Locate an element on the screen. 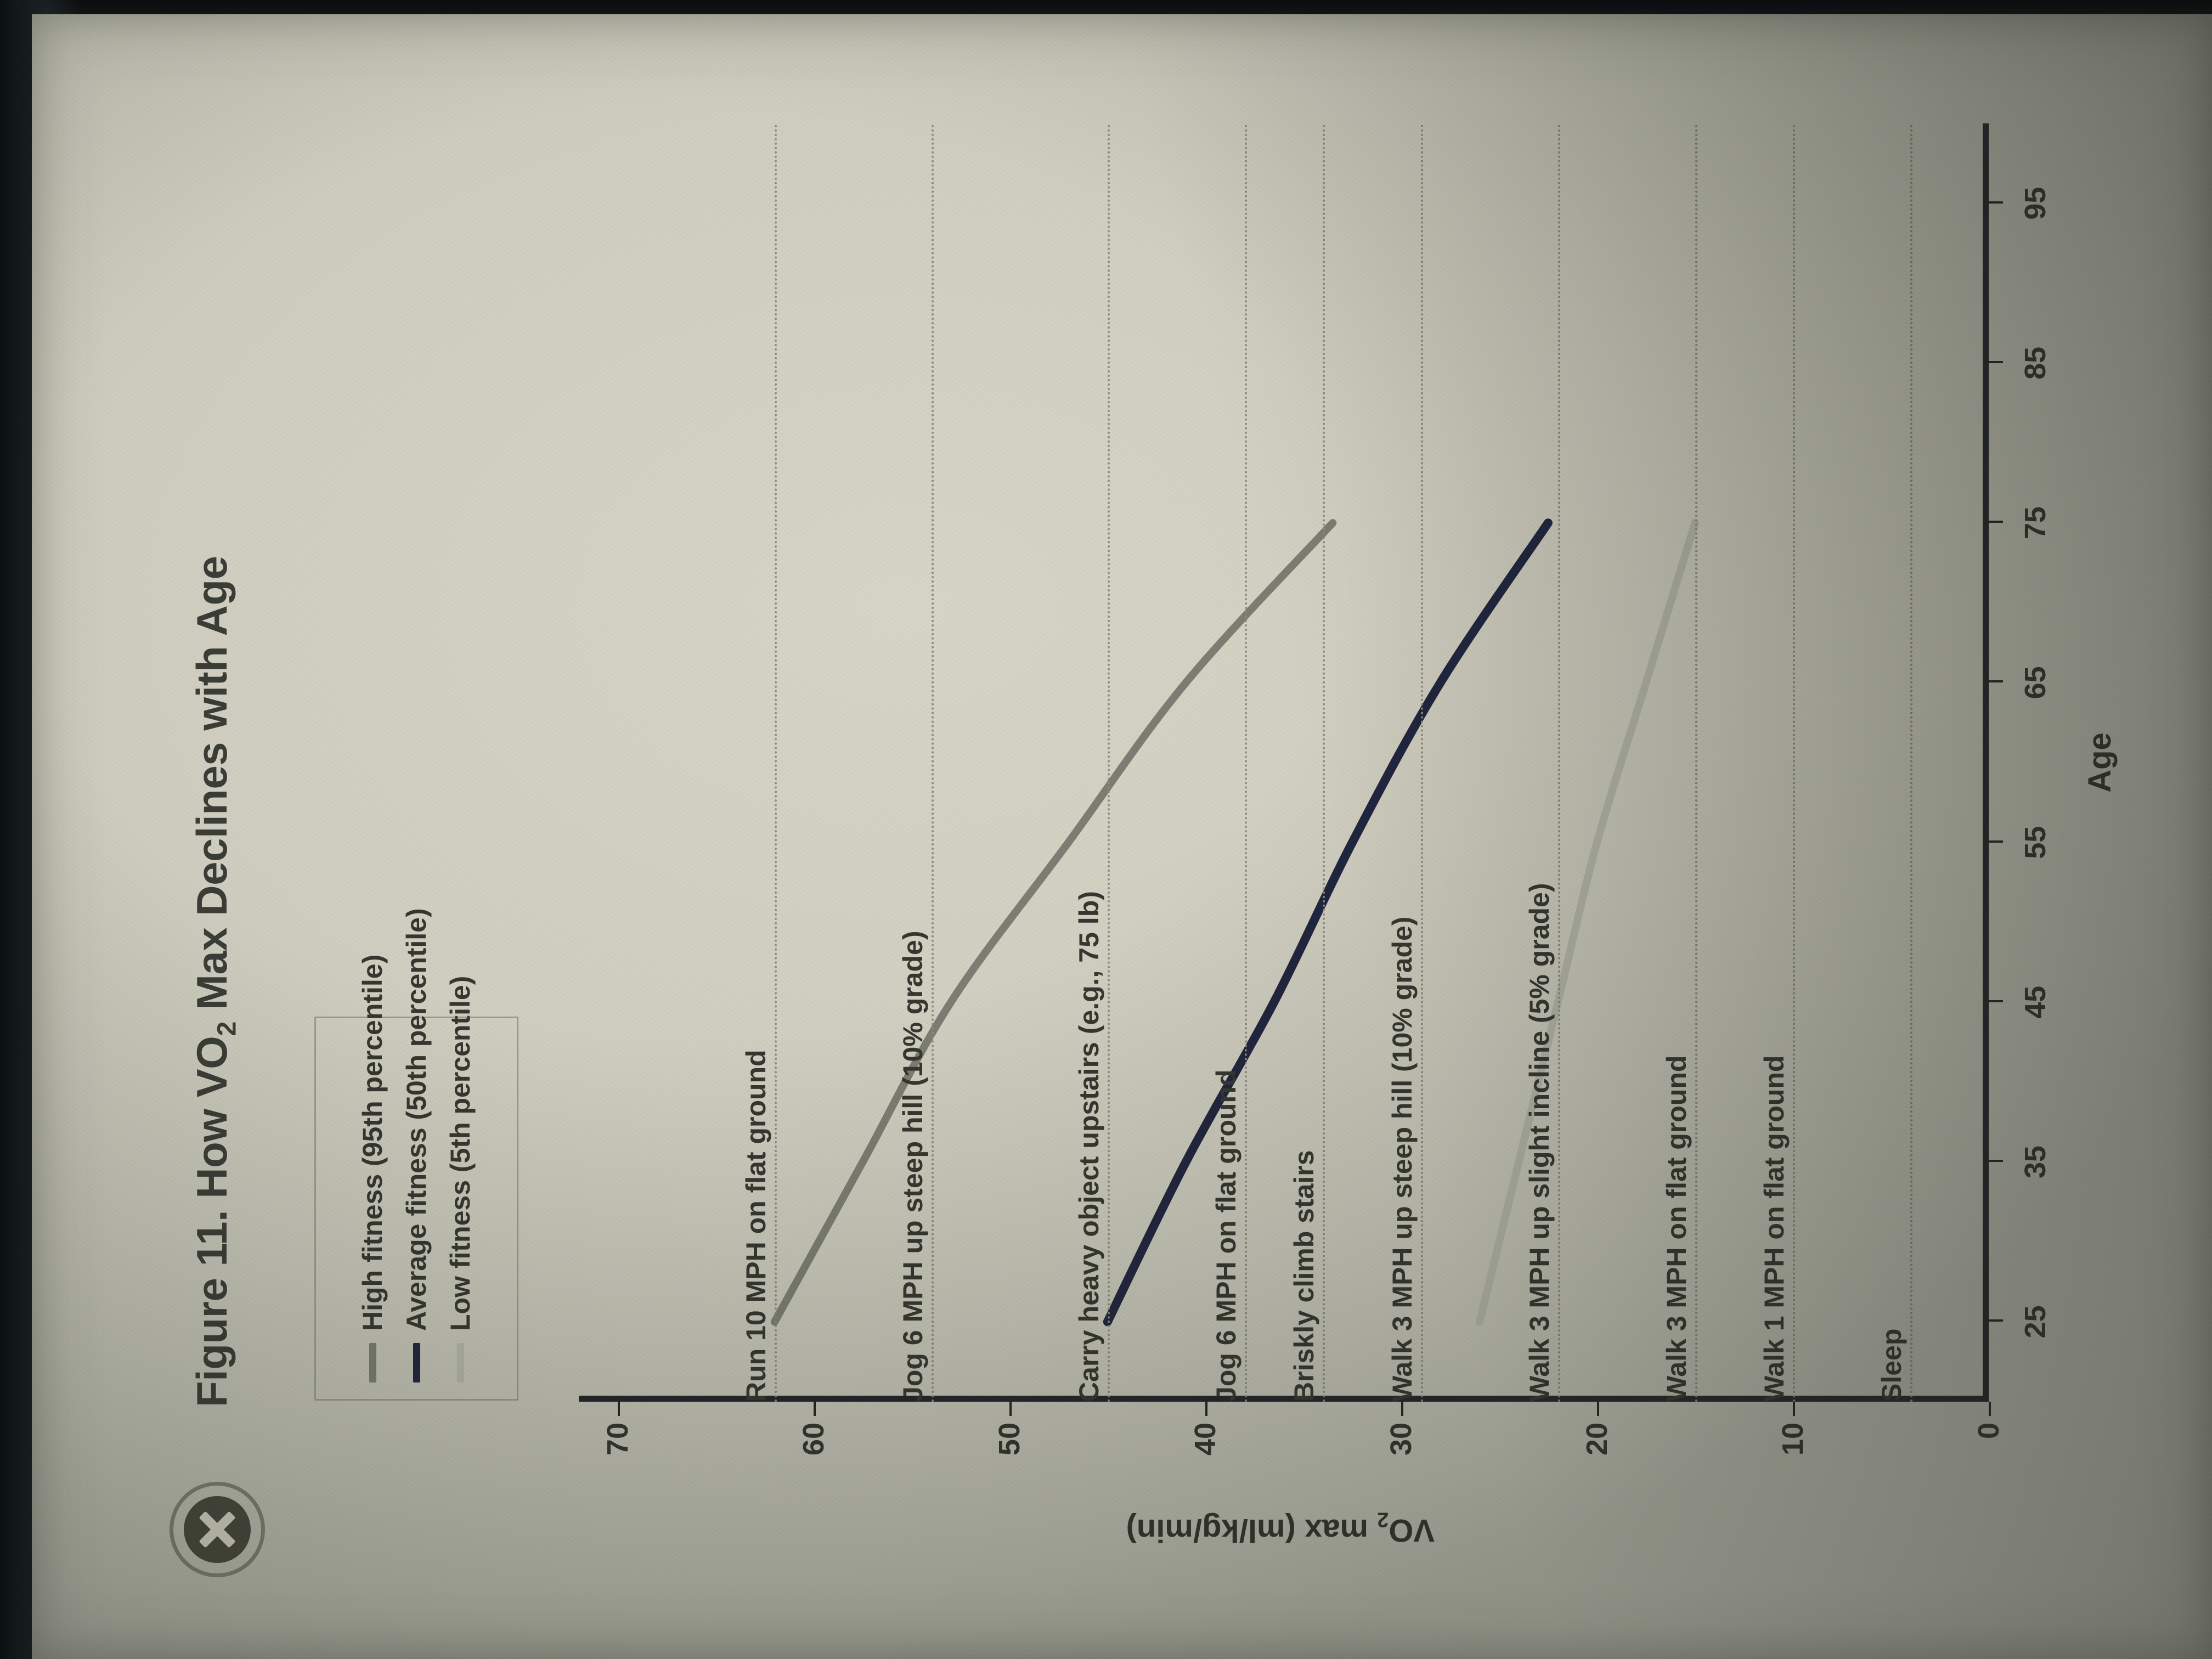  y-axis-tick-label: 30 is located at coordinates (1401, 1439).